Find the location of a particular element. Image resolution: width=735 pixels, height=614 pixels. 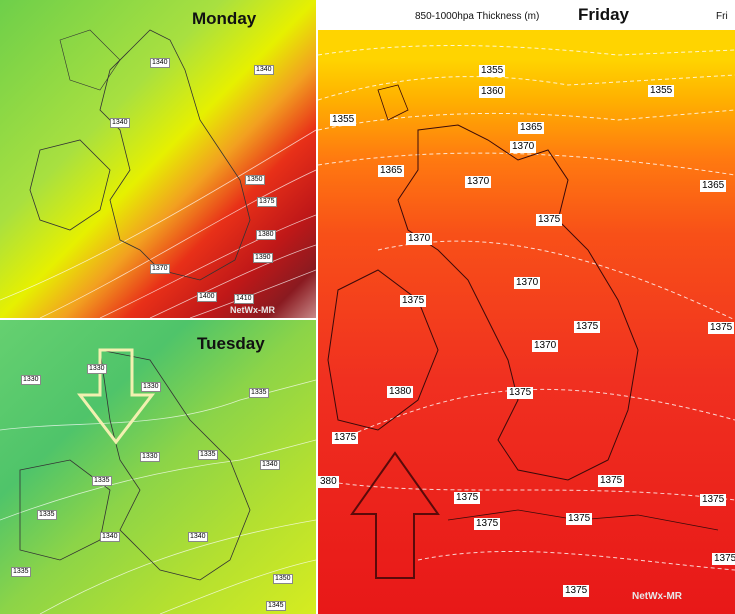

monday-title: Monday is located at coordinates (224, 18).